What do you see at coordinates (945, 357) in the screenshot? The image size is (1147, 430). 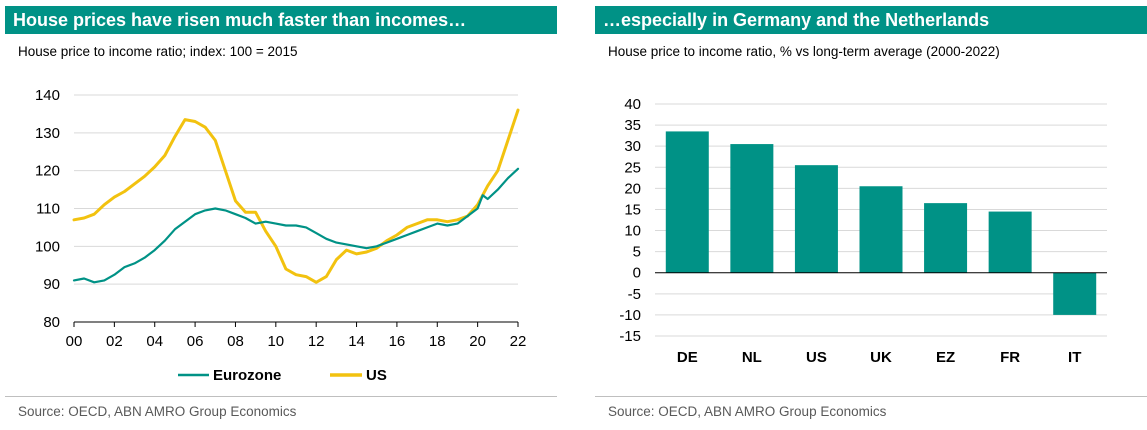 I see `x-category-label: EZ` at bounding box center [945, 357].